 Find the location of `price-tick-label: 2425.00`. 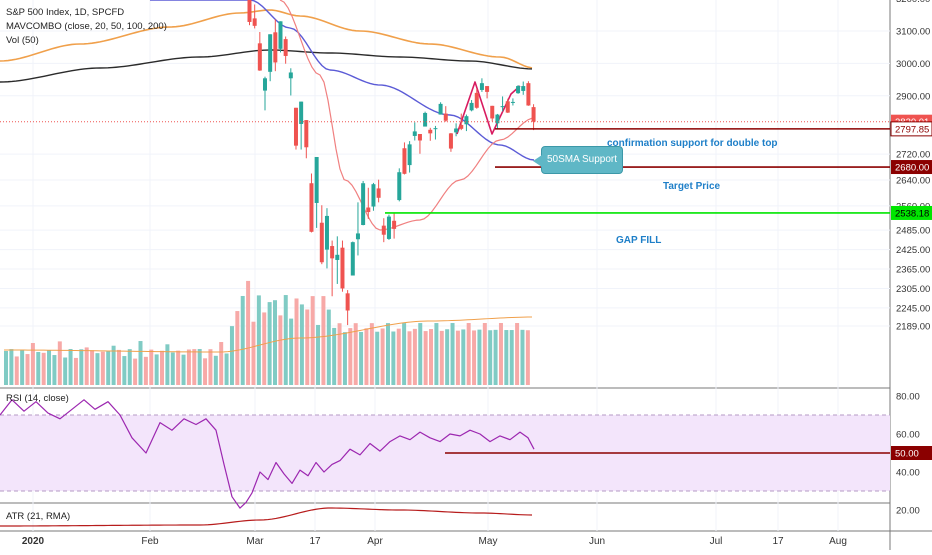

price-tick-label: 2425.00 is located at coordinates (913, 250).